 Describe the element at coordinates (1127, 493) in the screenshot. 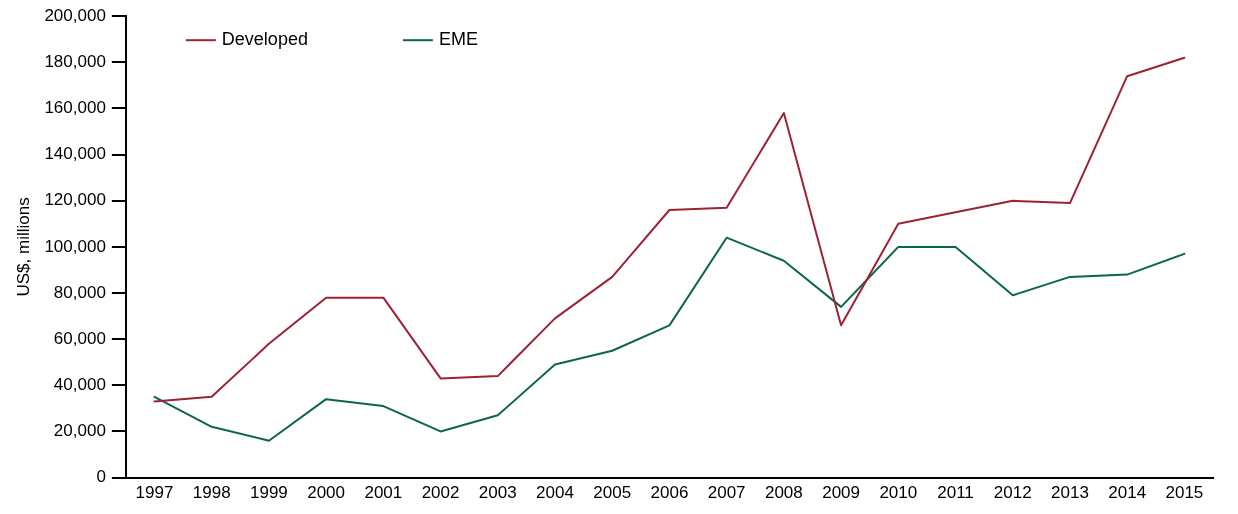

I see `x-tick-label: 2014` at that location.